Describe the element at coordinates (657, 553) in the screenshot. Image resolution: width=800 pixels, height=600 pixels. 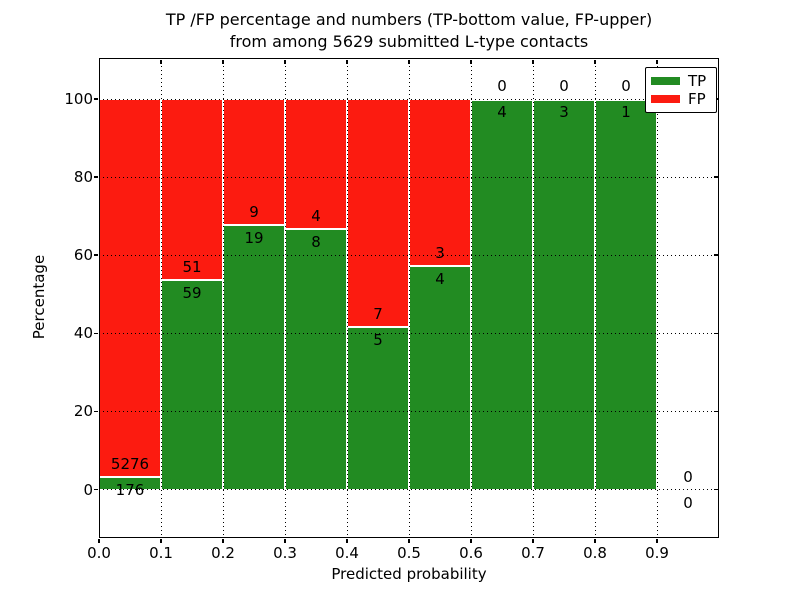
I see `x-tick-label-0.9: 0.9` at that location.